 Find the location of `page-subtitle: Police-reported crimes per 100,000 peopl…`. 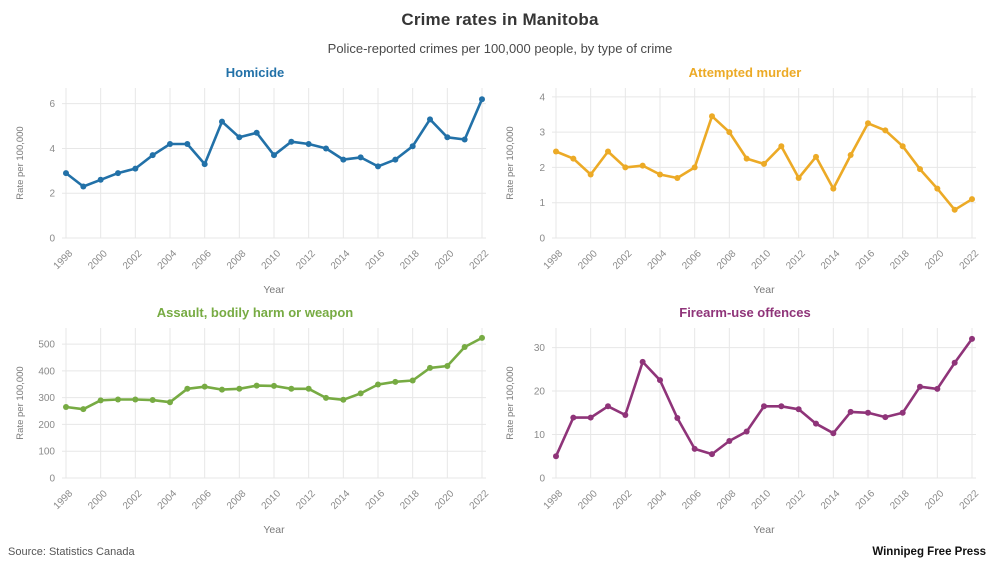

page-subtitle: Police-reported crimes per 100,000 peopl… is located at coordinates (500, 48).